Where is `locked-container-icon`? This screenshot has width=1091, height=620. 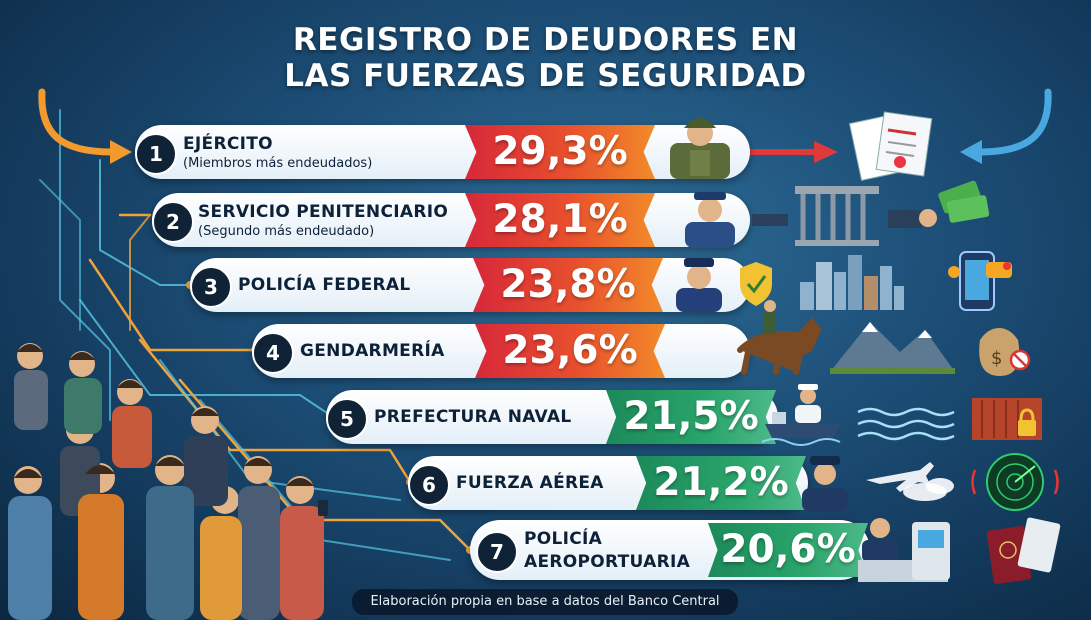 locked-container-icon is located at coordinates (1007, 419).